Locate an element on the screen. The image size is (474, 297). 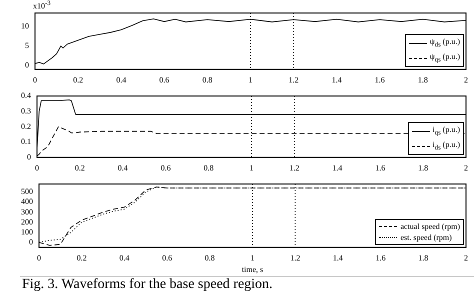
legend-label: est. speed (rpm) is located at coordinates (426, 238).